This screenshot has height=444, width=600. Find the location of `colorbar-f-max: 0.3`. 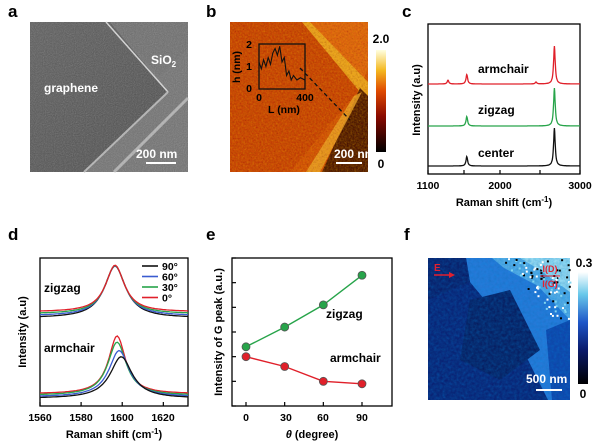

colorbar-f-max: 0.3 is located at coordinates (584, 263).